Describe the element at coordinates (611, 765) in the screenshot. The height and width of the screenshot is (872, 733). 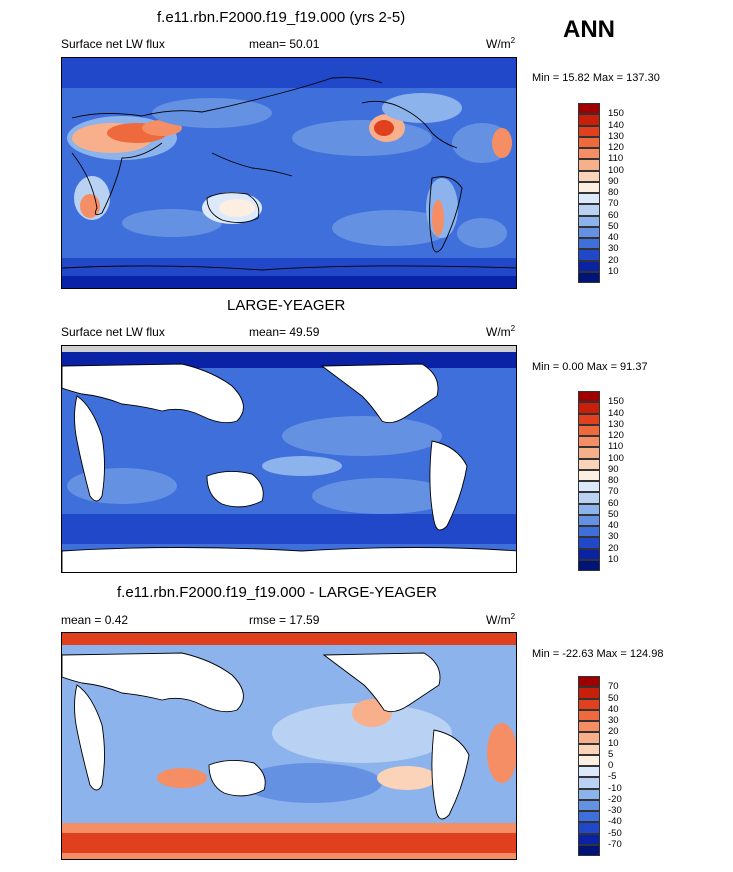
I see `colorbar-label: 0` at that location.